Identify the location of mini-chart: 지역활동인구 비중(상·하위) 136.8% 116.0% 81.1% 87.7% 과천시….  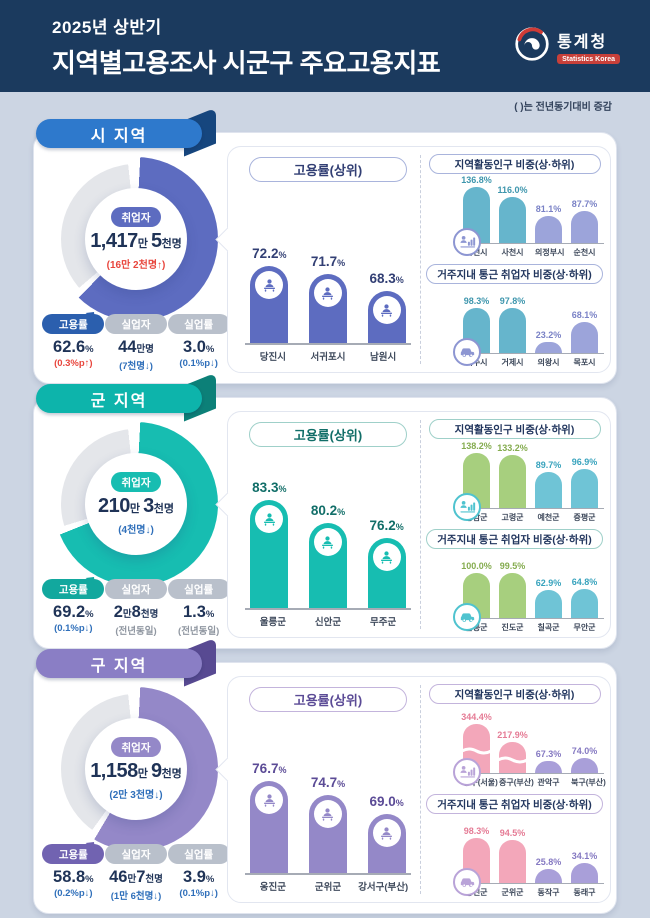
(514, 206).